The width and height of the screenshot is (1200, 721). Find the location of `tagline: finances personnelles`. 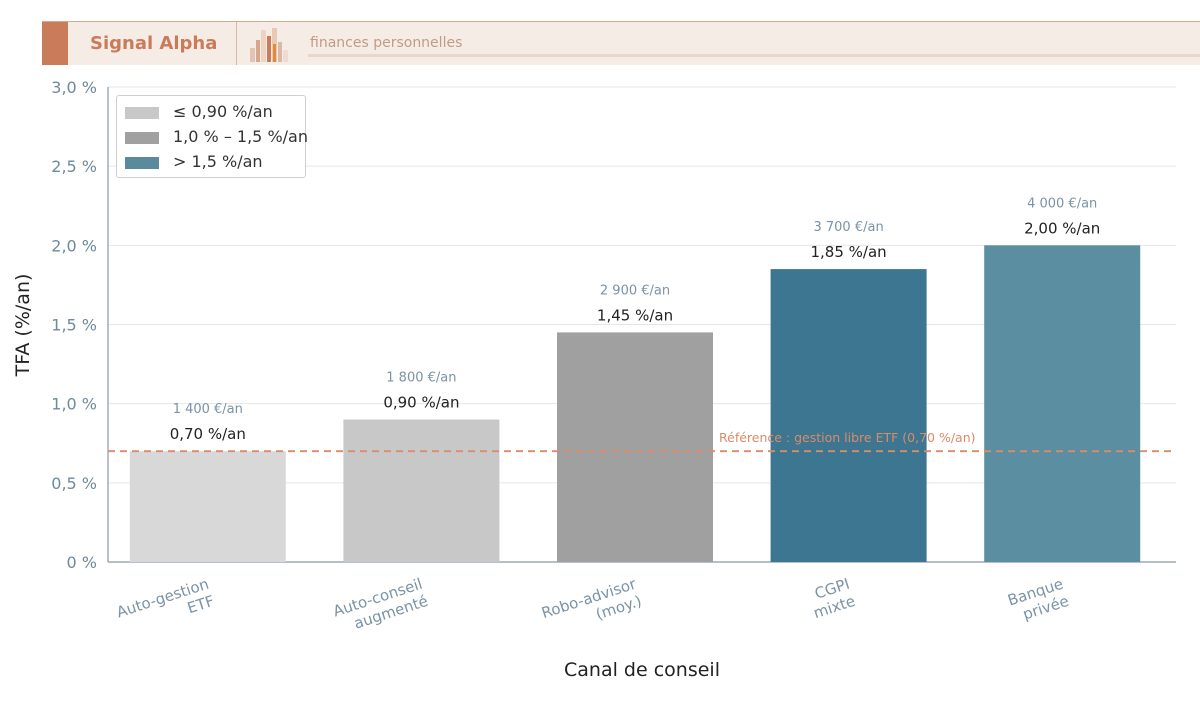

tagline: finances personnelles is located at coordinates (386, 43).